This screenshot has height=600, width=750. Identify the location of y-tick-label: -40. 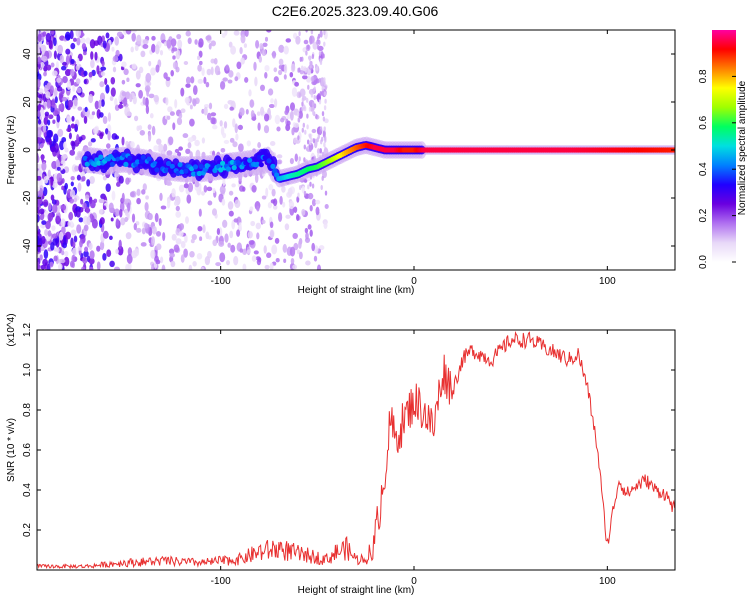
(27, 245).